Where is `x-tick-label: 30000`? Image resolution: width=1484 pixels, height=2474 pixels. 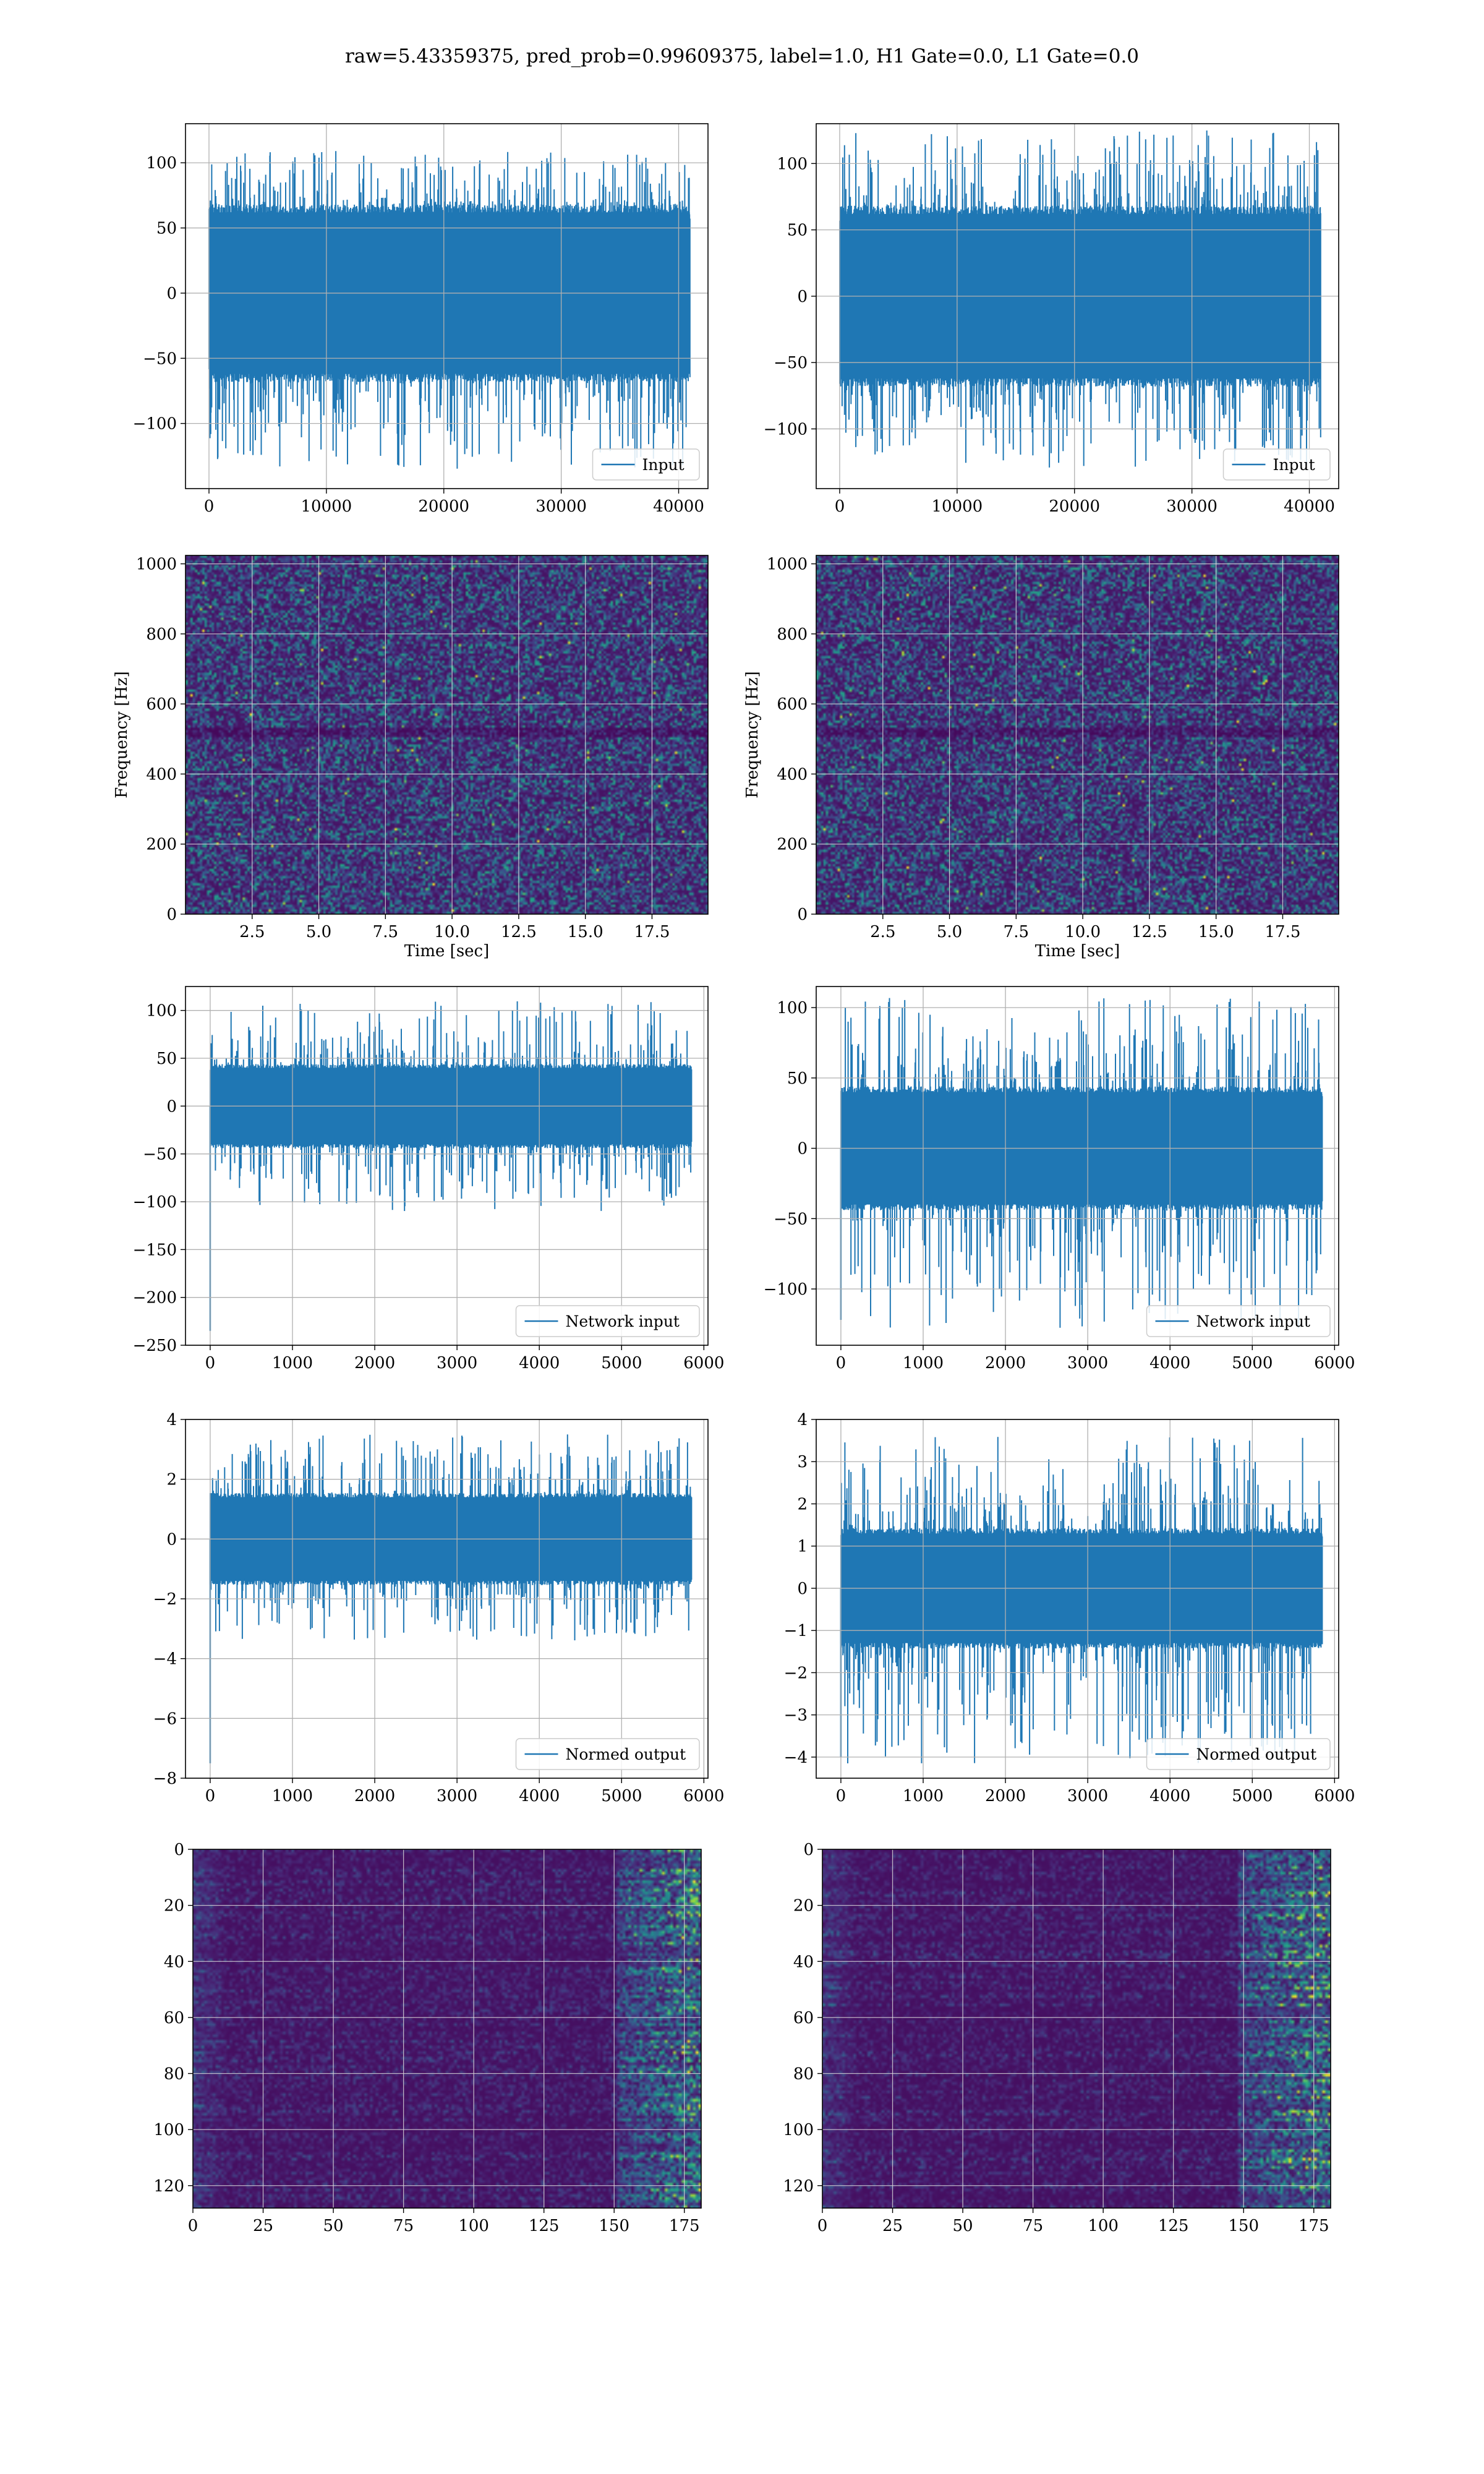 x-tick-label: 30000 is located at coordinates (561, 506).